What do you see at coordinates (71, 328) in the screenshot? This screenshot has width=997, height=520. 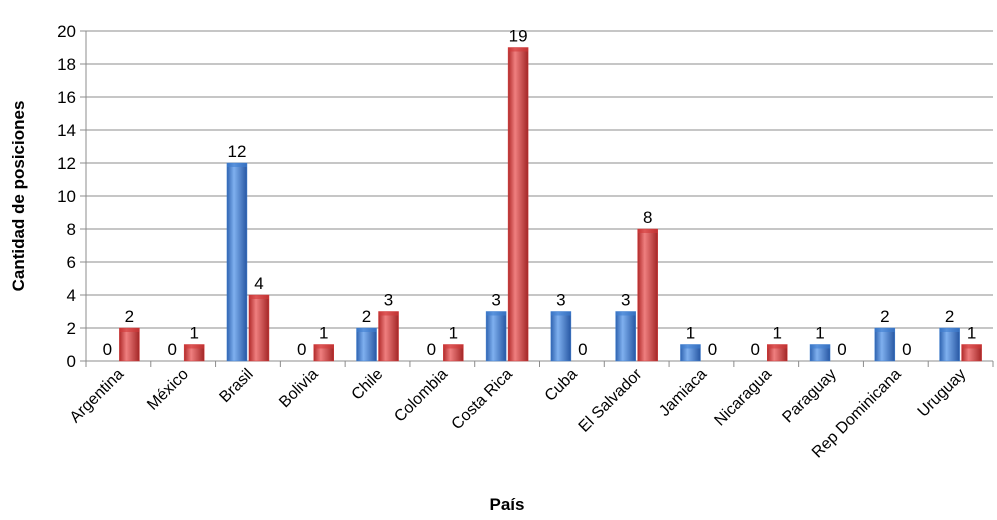 I see `y-tick-label: 2` at bounding box center [71, 328].